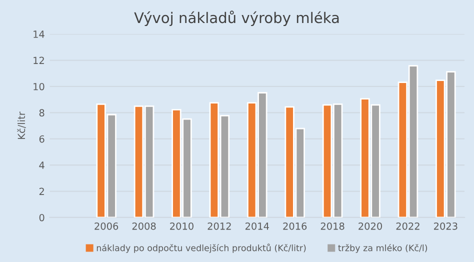  Describe the element at coordinates (257, 226) in the screenshot. I see `x-tick-label: 2014` at that location.